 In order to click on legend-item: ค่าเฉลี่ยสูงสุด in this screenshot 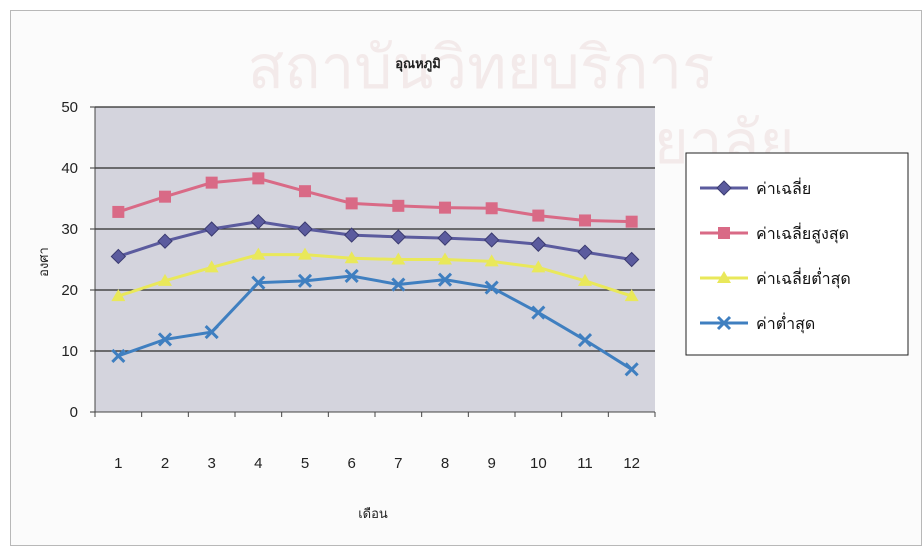, I will do `click(774, 233)`.